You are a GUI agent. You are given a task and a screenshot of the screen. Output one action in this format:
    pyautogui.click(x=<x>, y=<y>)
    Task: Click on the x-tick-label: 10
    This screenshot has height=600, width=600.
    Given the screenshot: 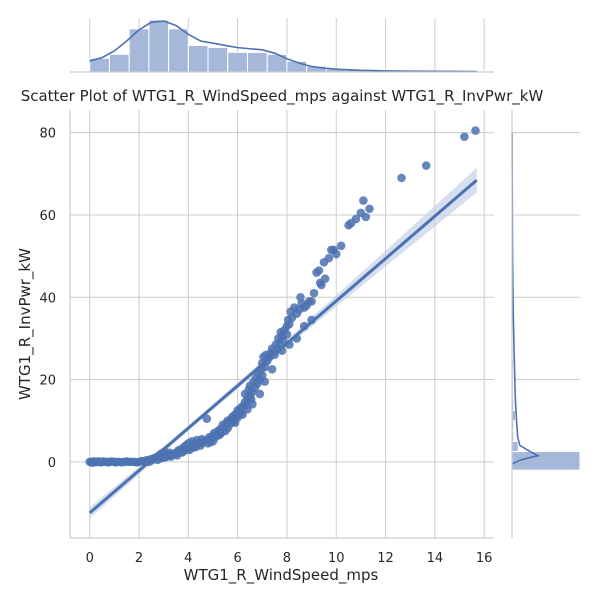 What is the action you would take?
    pyautogui.click(x=336, y=558)
    